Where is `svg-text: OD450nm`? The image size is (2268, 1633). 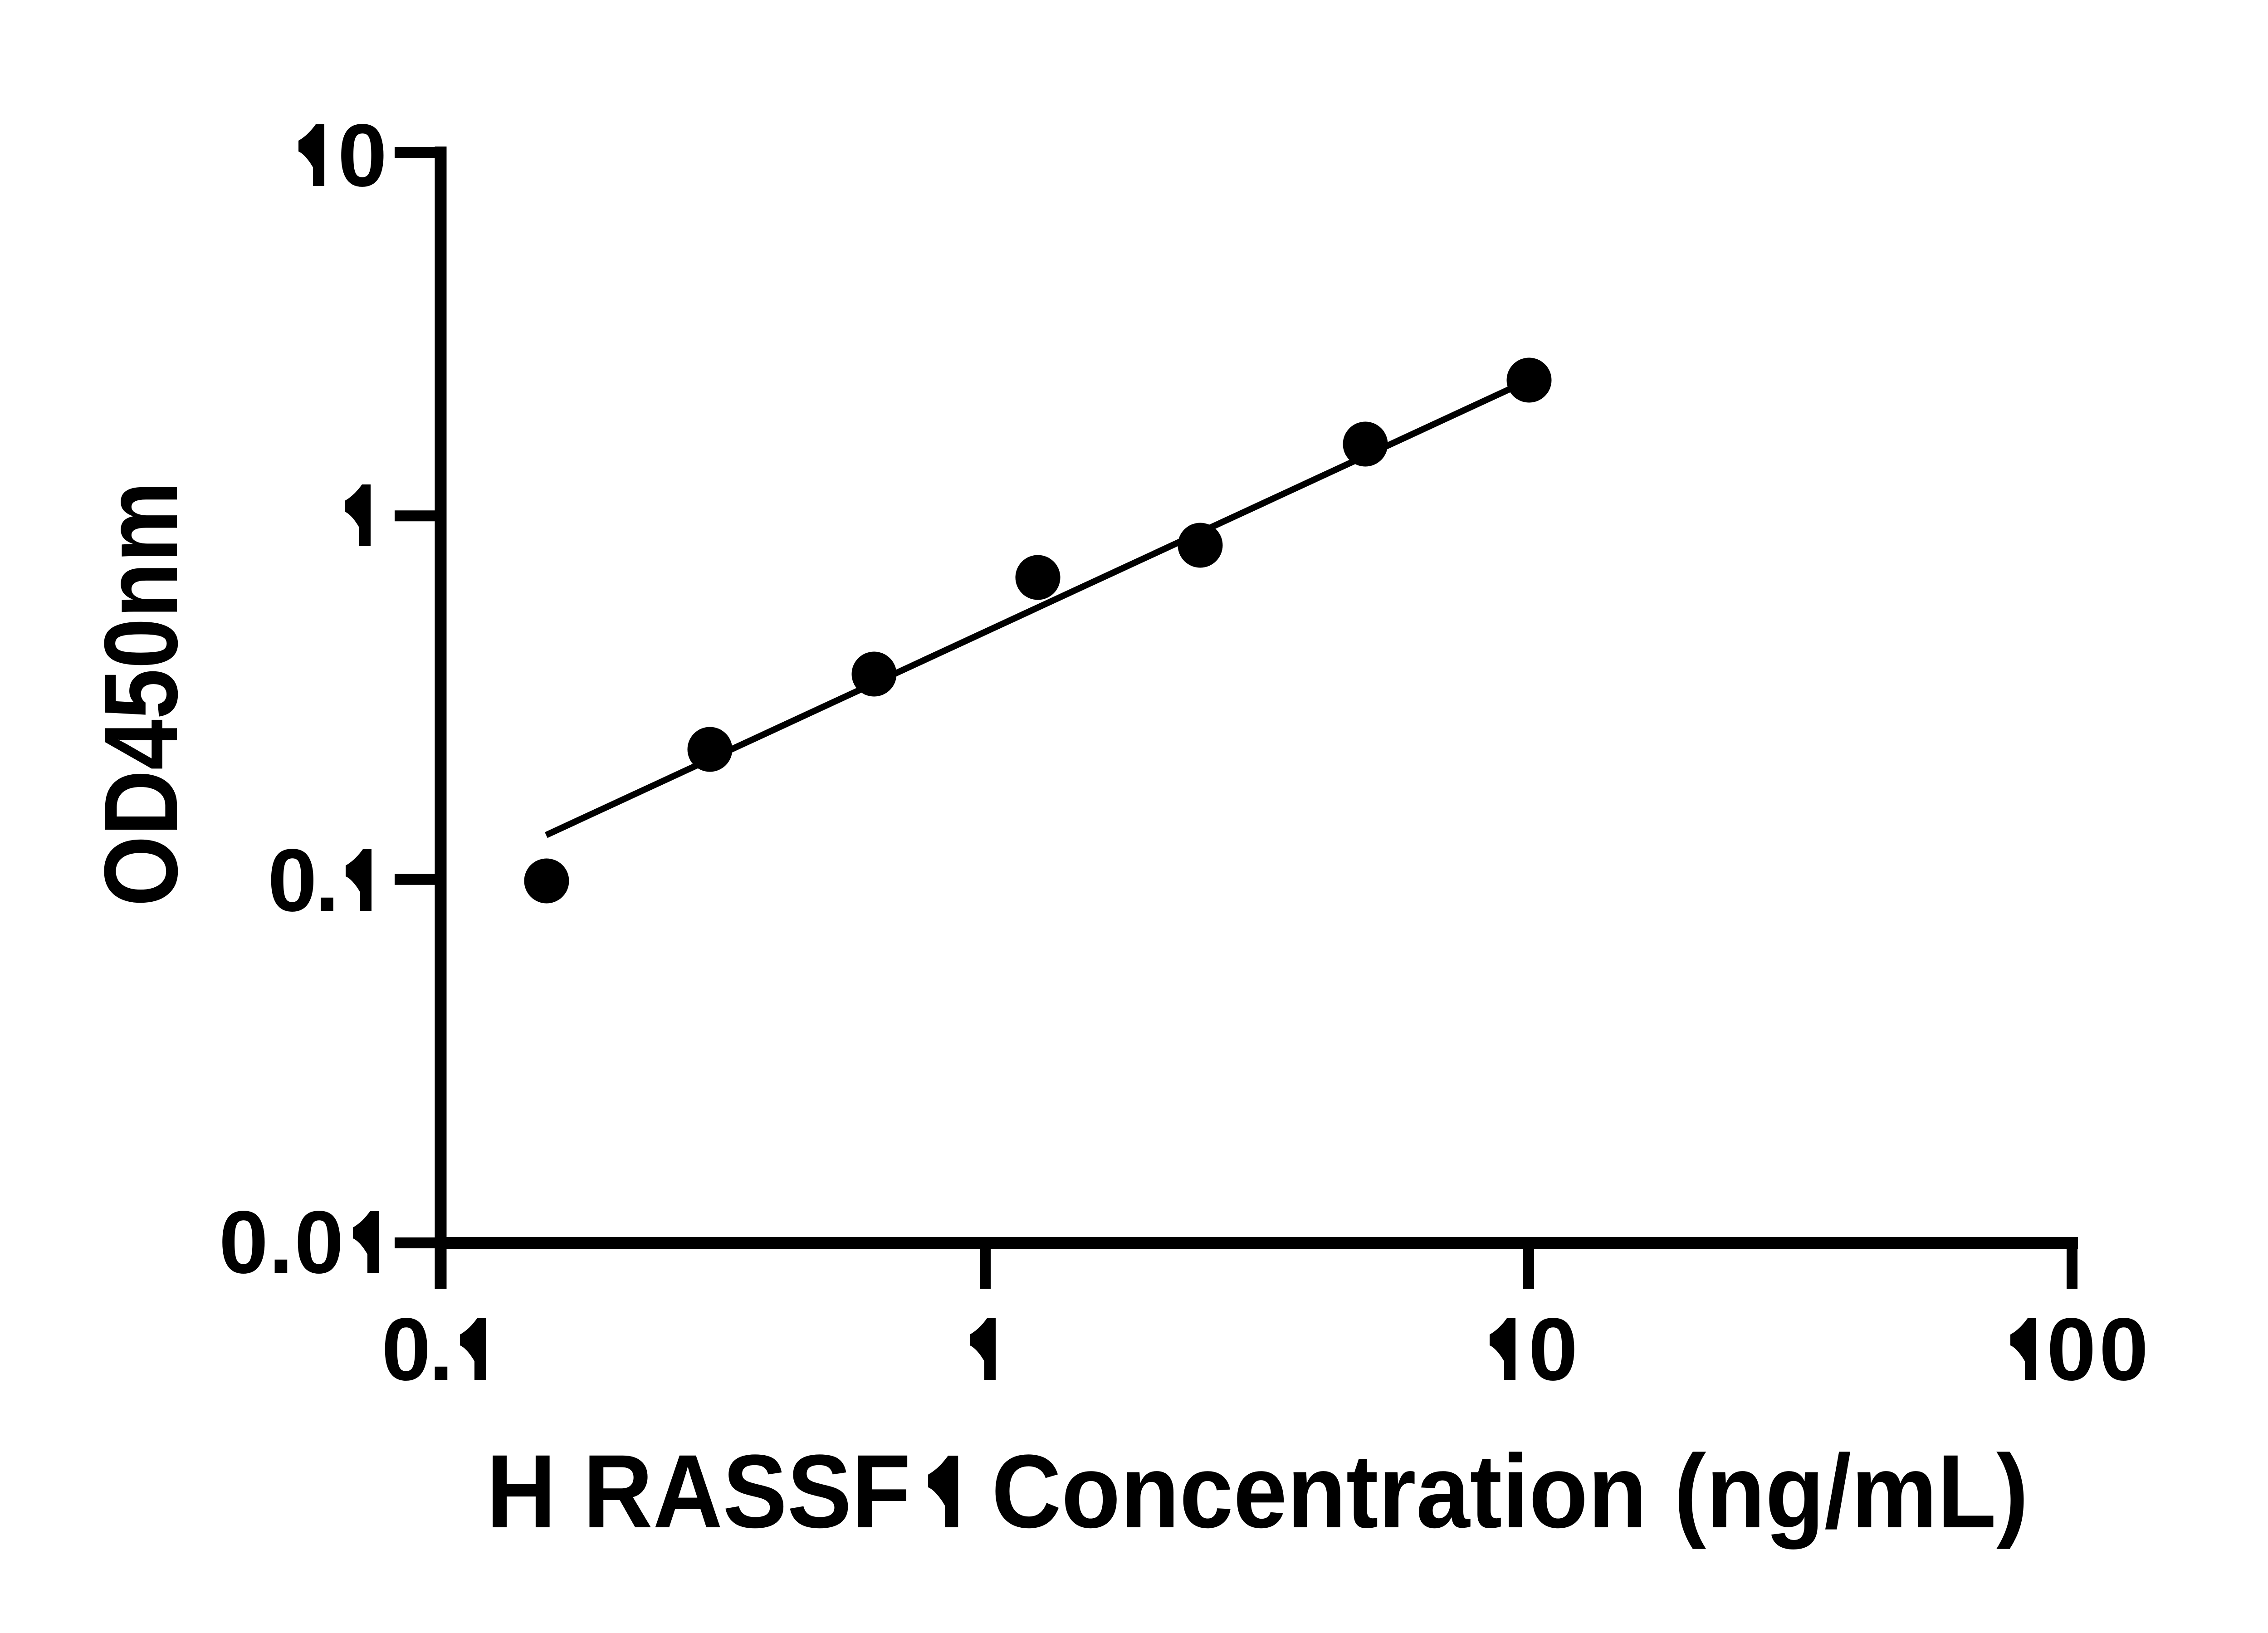
svg-text: OD450nm is located at coordinates (141, 694).